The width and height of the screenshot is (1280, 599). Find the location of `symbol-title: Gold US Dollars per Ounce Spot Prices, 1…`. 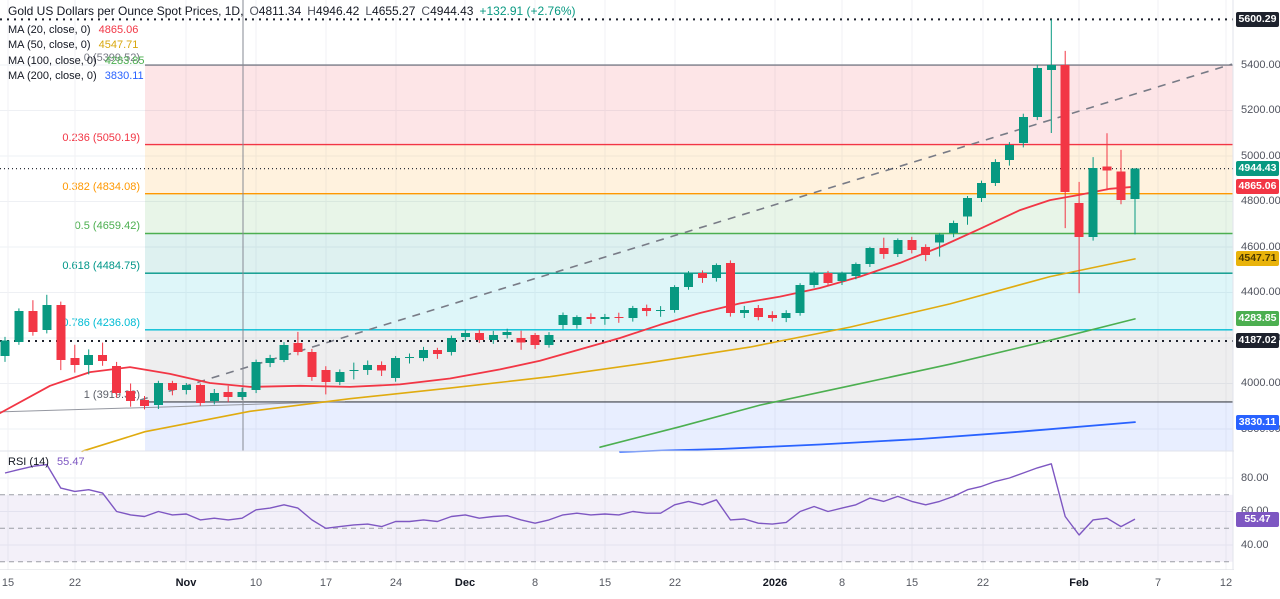

symbol-title: Gold US Dollars per Ounce Spot Prices, 1… is located at coordinates (126, 11).